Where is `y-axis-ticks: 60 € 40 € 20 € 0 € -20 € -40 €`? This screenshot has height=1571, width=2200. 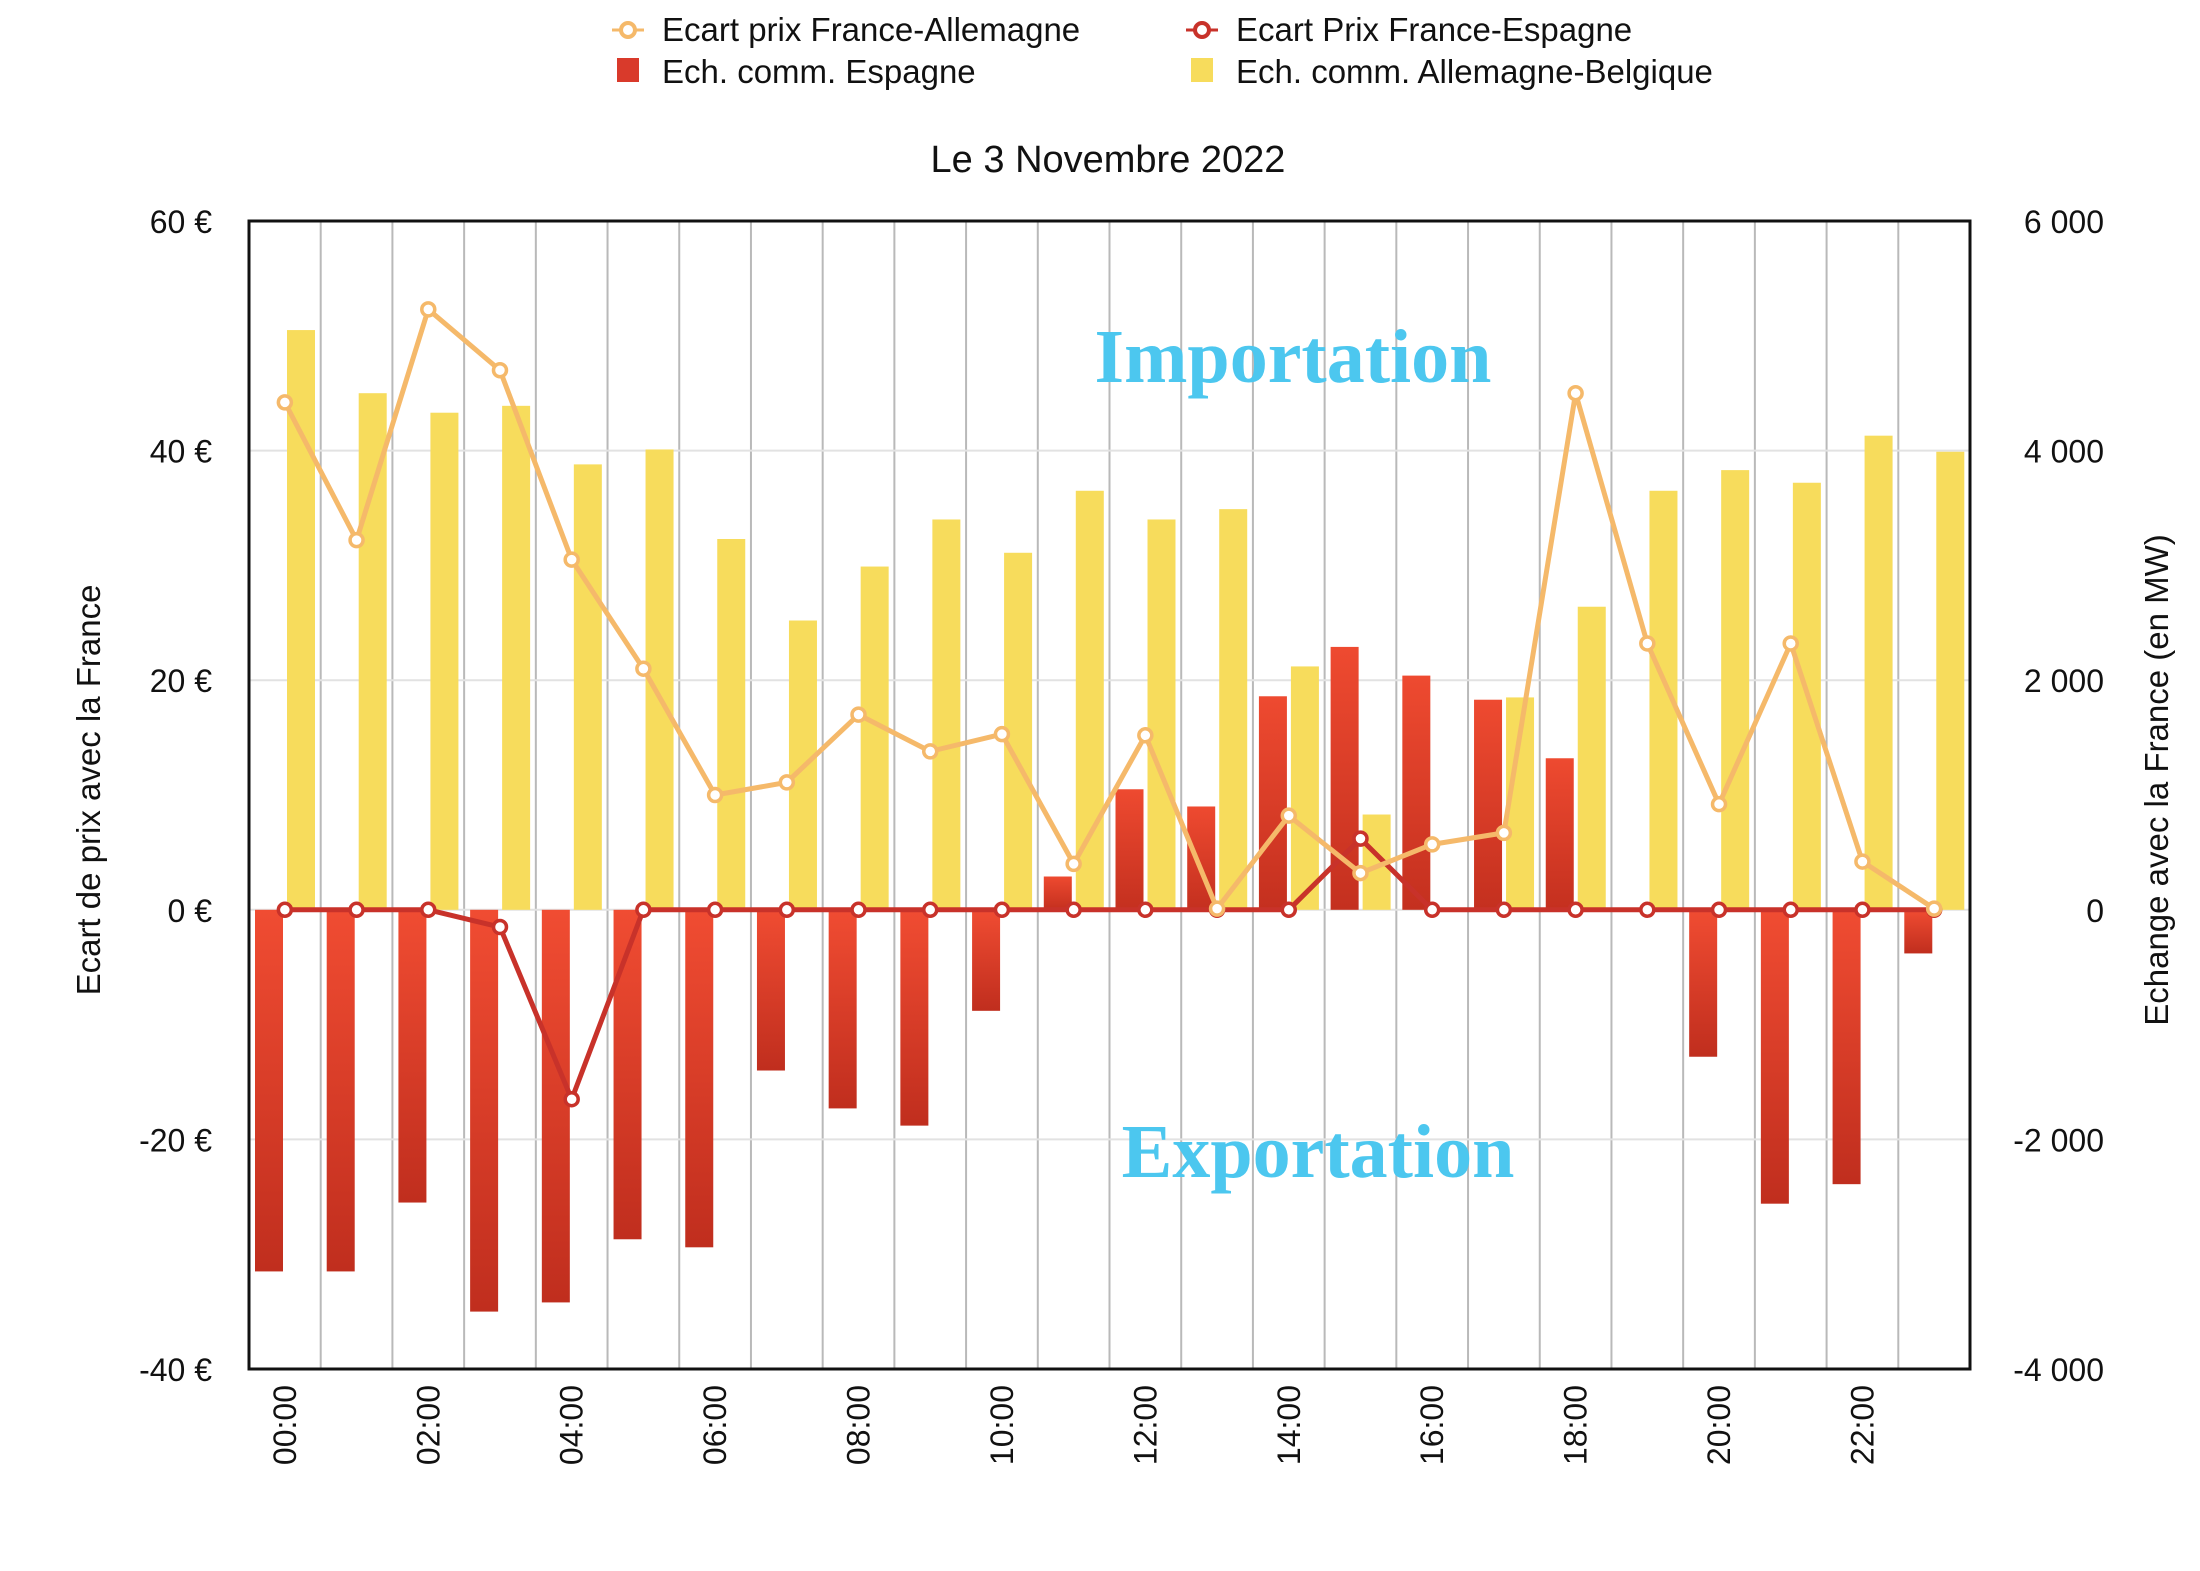
y-axis-ticks: 60 € 40 € 20 € 0 € -20 € -40 € is located at coordinates (175, 796).